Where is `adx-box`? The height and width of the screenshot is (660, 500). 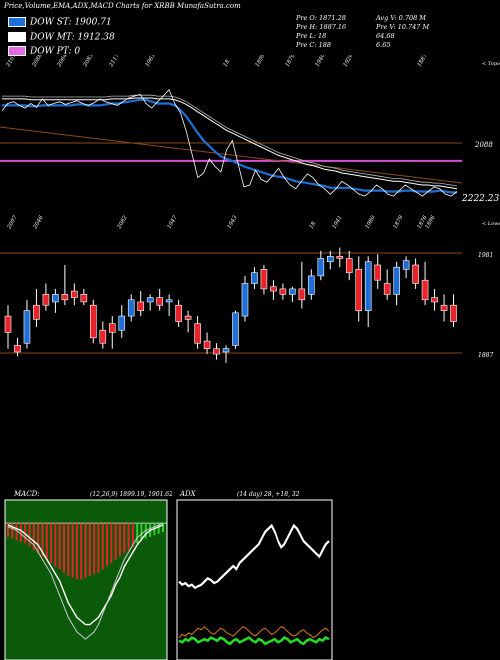 adx-box is located at coordinates (254, 579).